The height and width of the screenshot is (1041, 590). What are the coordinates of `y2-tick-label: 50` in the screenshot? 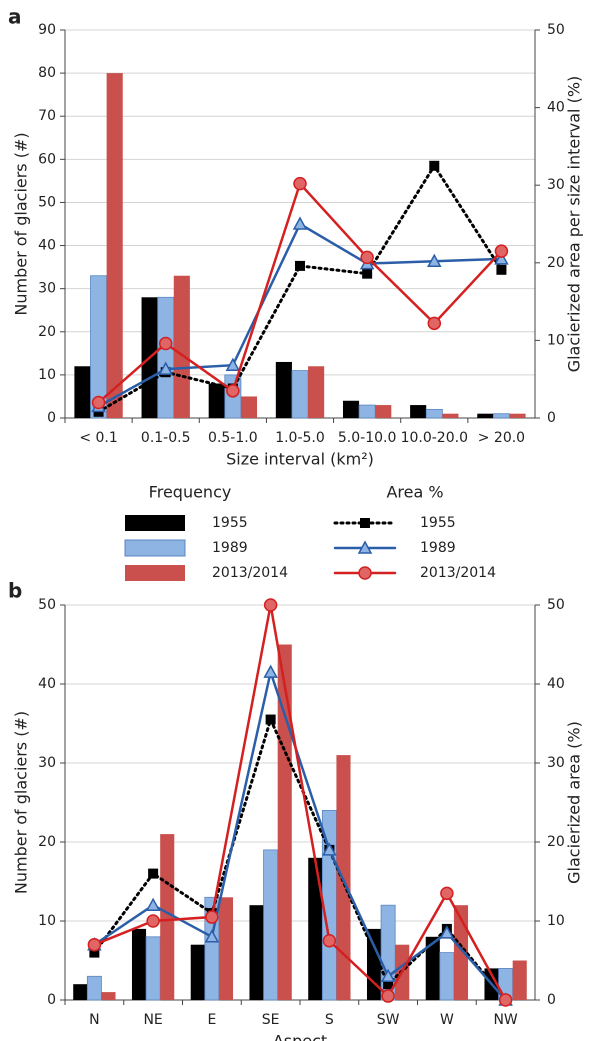 It's located at (556, 30).